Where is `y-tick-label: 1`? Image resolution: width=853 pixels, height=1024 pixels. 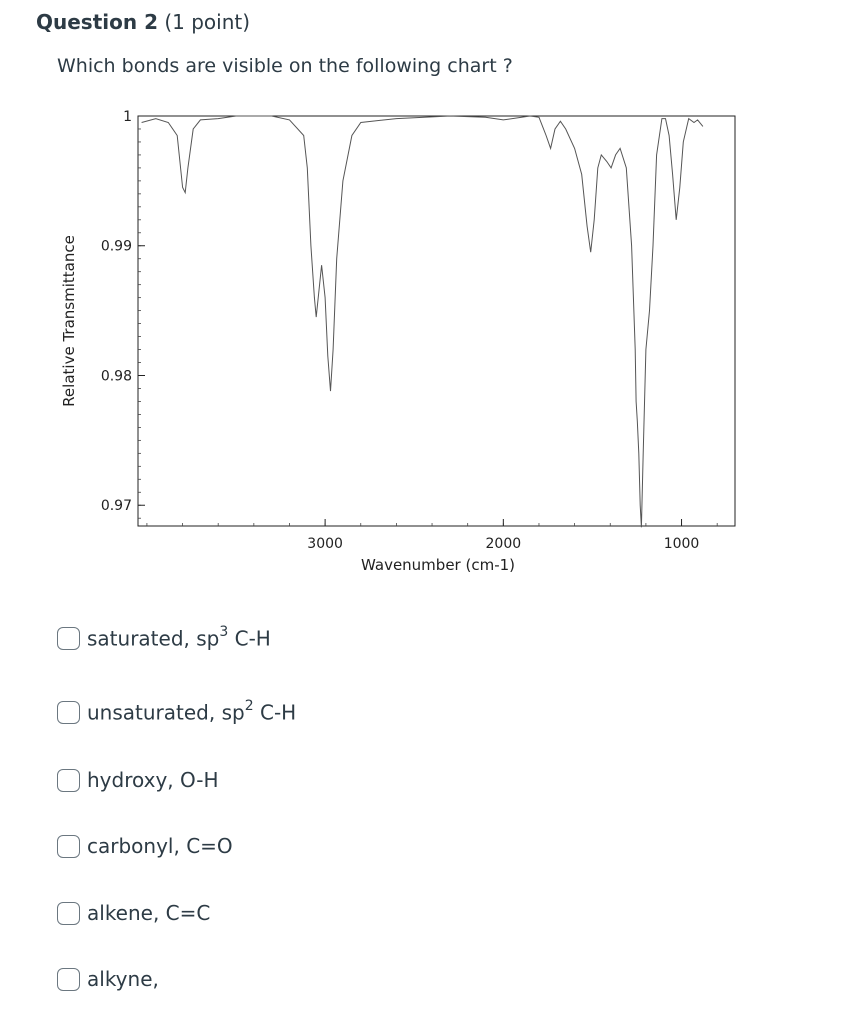 y-tick-label: 1 is located at coordinates (127, 117).